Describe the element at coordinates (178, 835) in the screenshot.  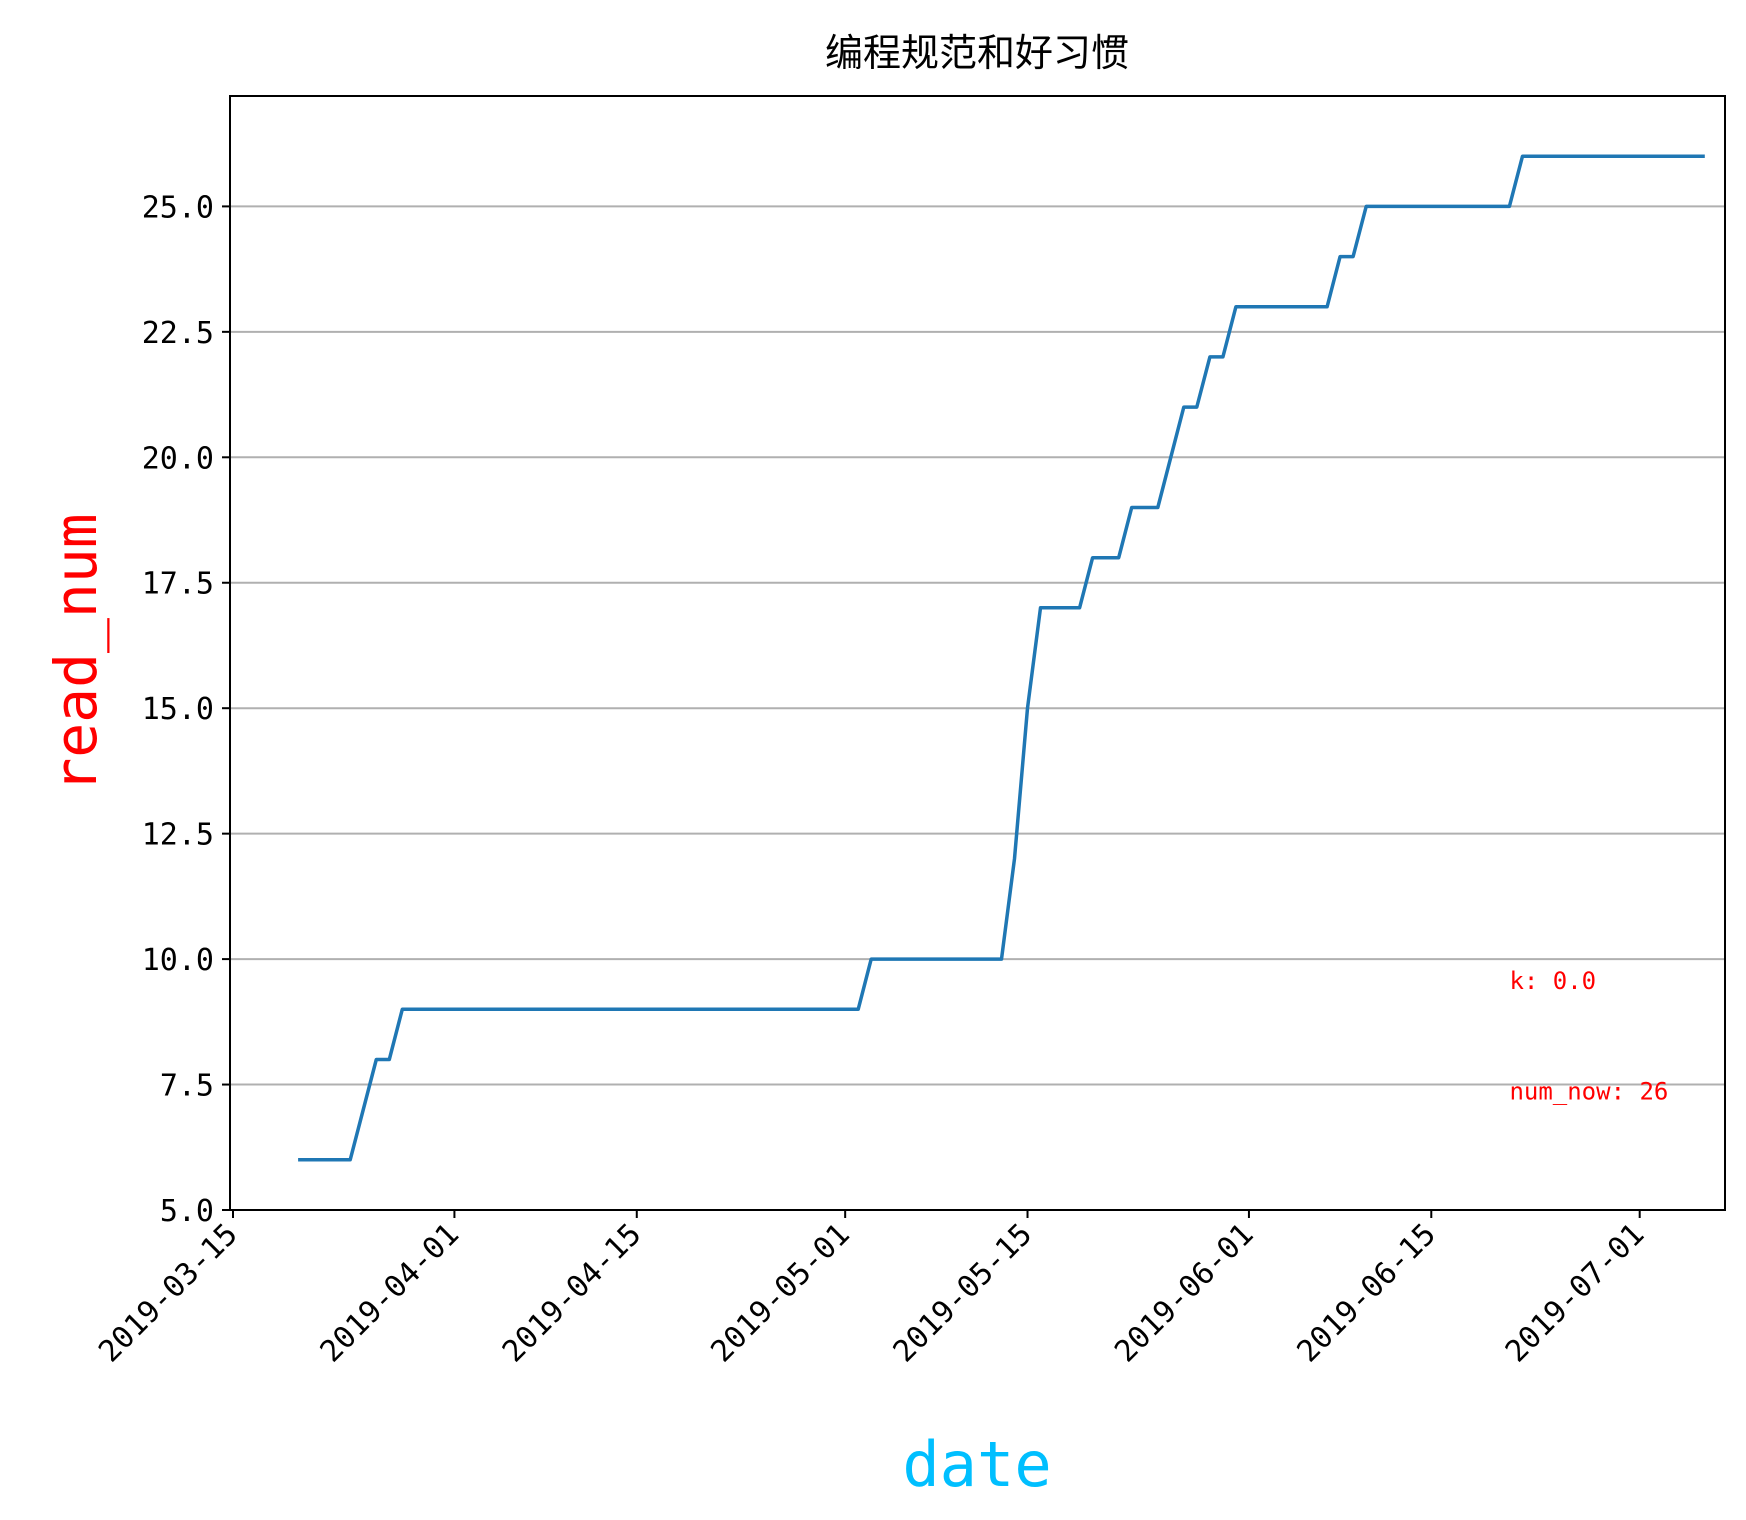
I see `y-tick-label: 12.5` at that location.